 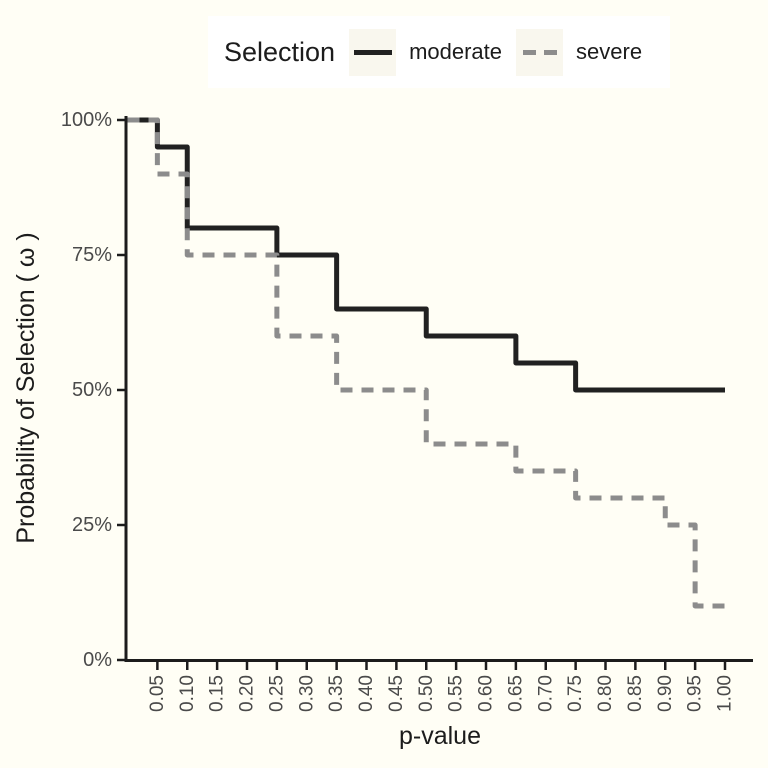 I want to click on legend-item-label: moderate, so click(x=456, y=51).